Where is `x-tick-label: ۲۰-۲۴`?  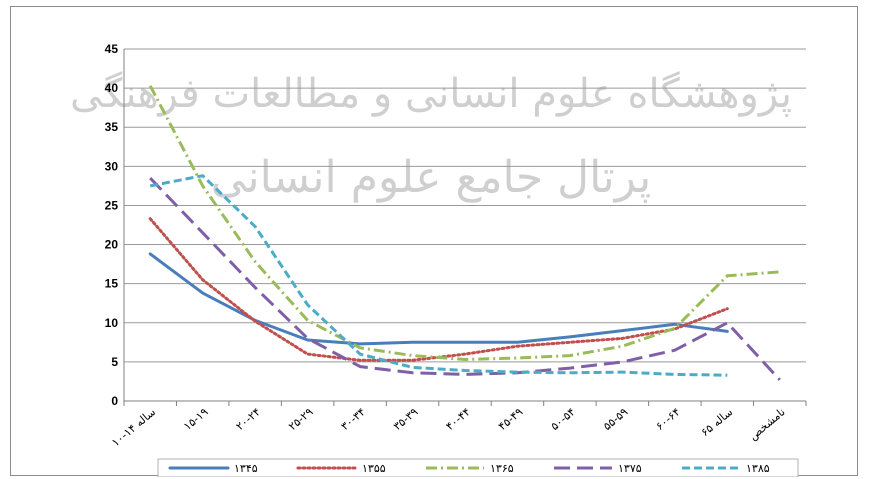 x-tick-label: ۲۰-۲۴ is located at coordinates (249, 419).